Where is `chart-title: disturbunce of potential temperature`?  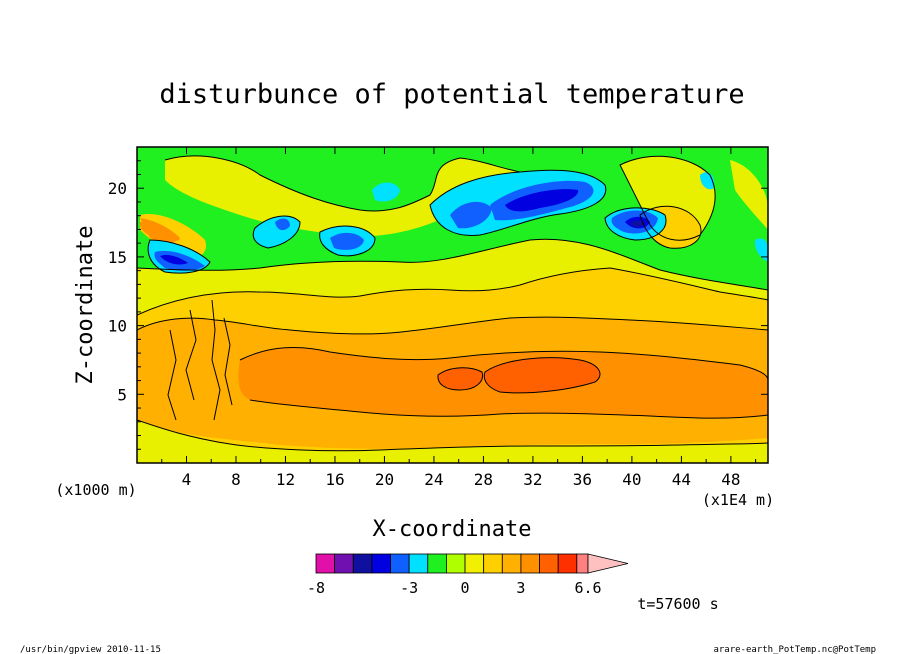 chart-title: disturbunce of potential temperature is located at coordinates (451, 94).